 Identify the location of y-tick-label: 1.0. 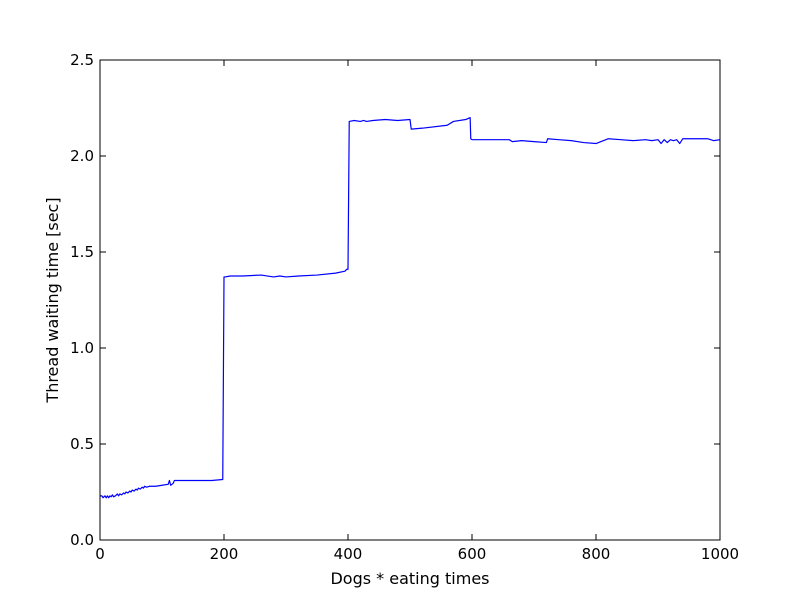
(82, 348).